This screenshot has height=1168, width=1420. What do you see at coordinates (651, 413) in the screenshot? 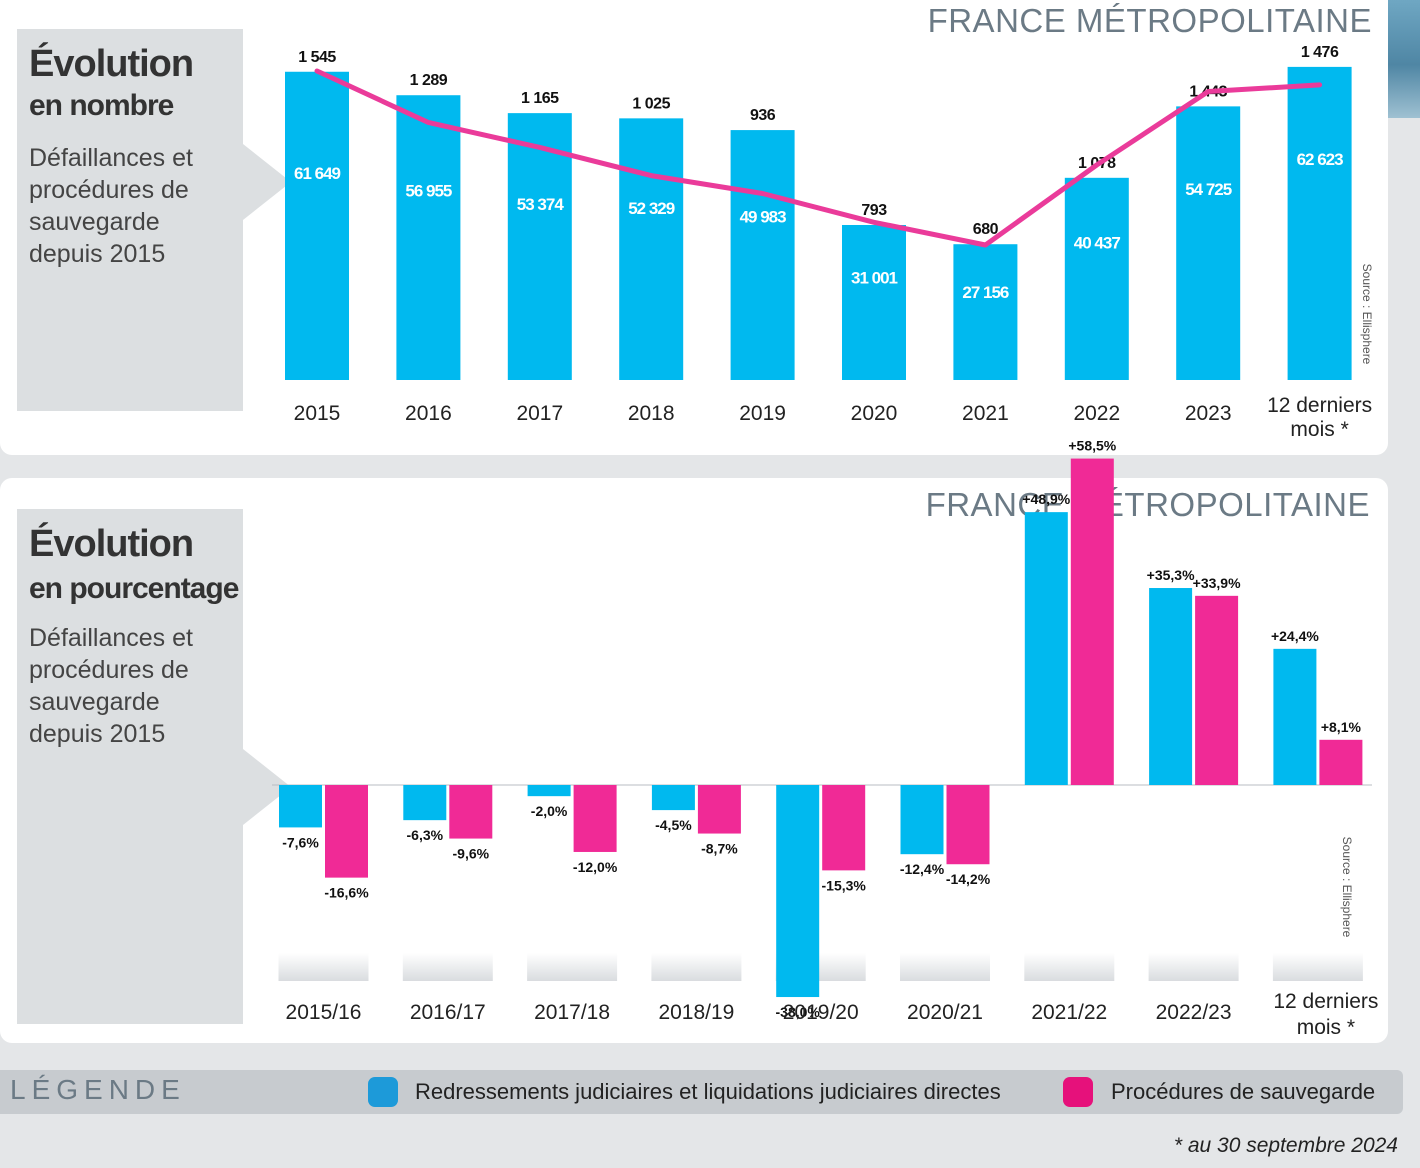
I see `x-tick-label: 2018` at bounding box center [651, 413].